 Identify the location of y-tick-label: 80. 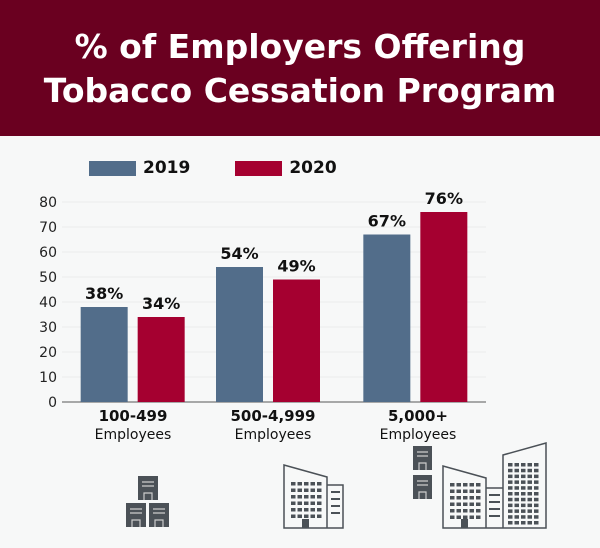
(48, 203).